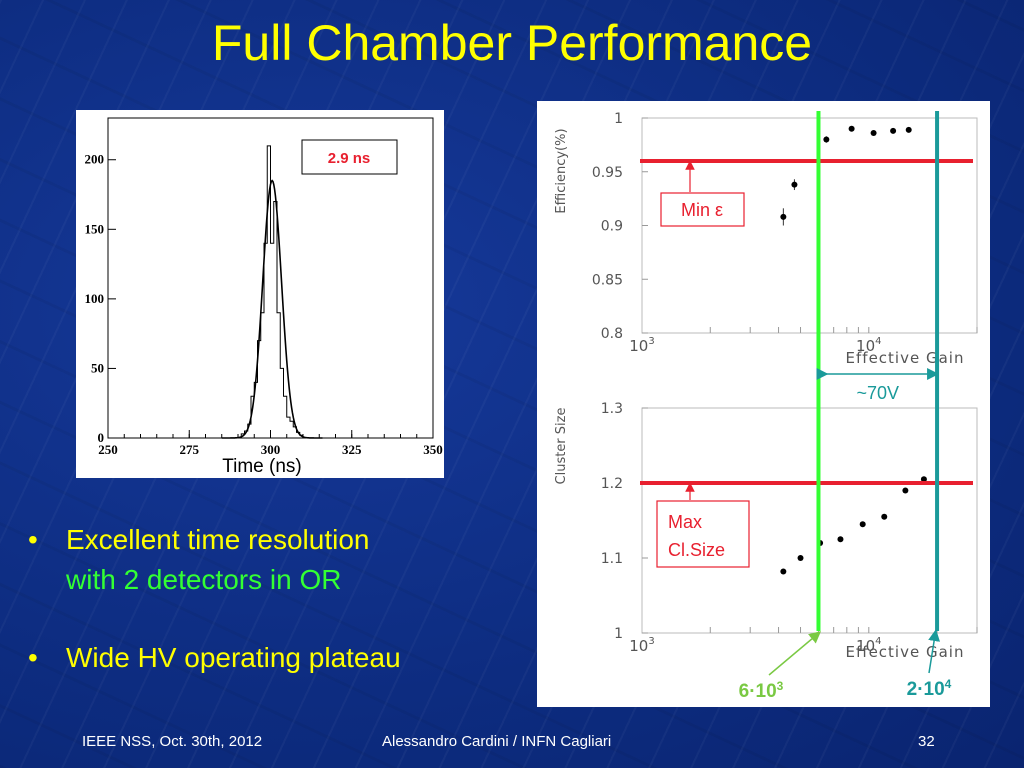 The height and width of the screenshot is (768, 1024). What do you see at coordinates (934, 651) in the screenshot?
I see `gain-callout-arrow-high` at bounding box center [934, 651].